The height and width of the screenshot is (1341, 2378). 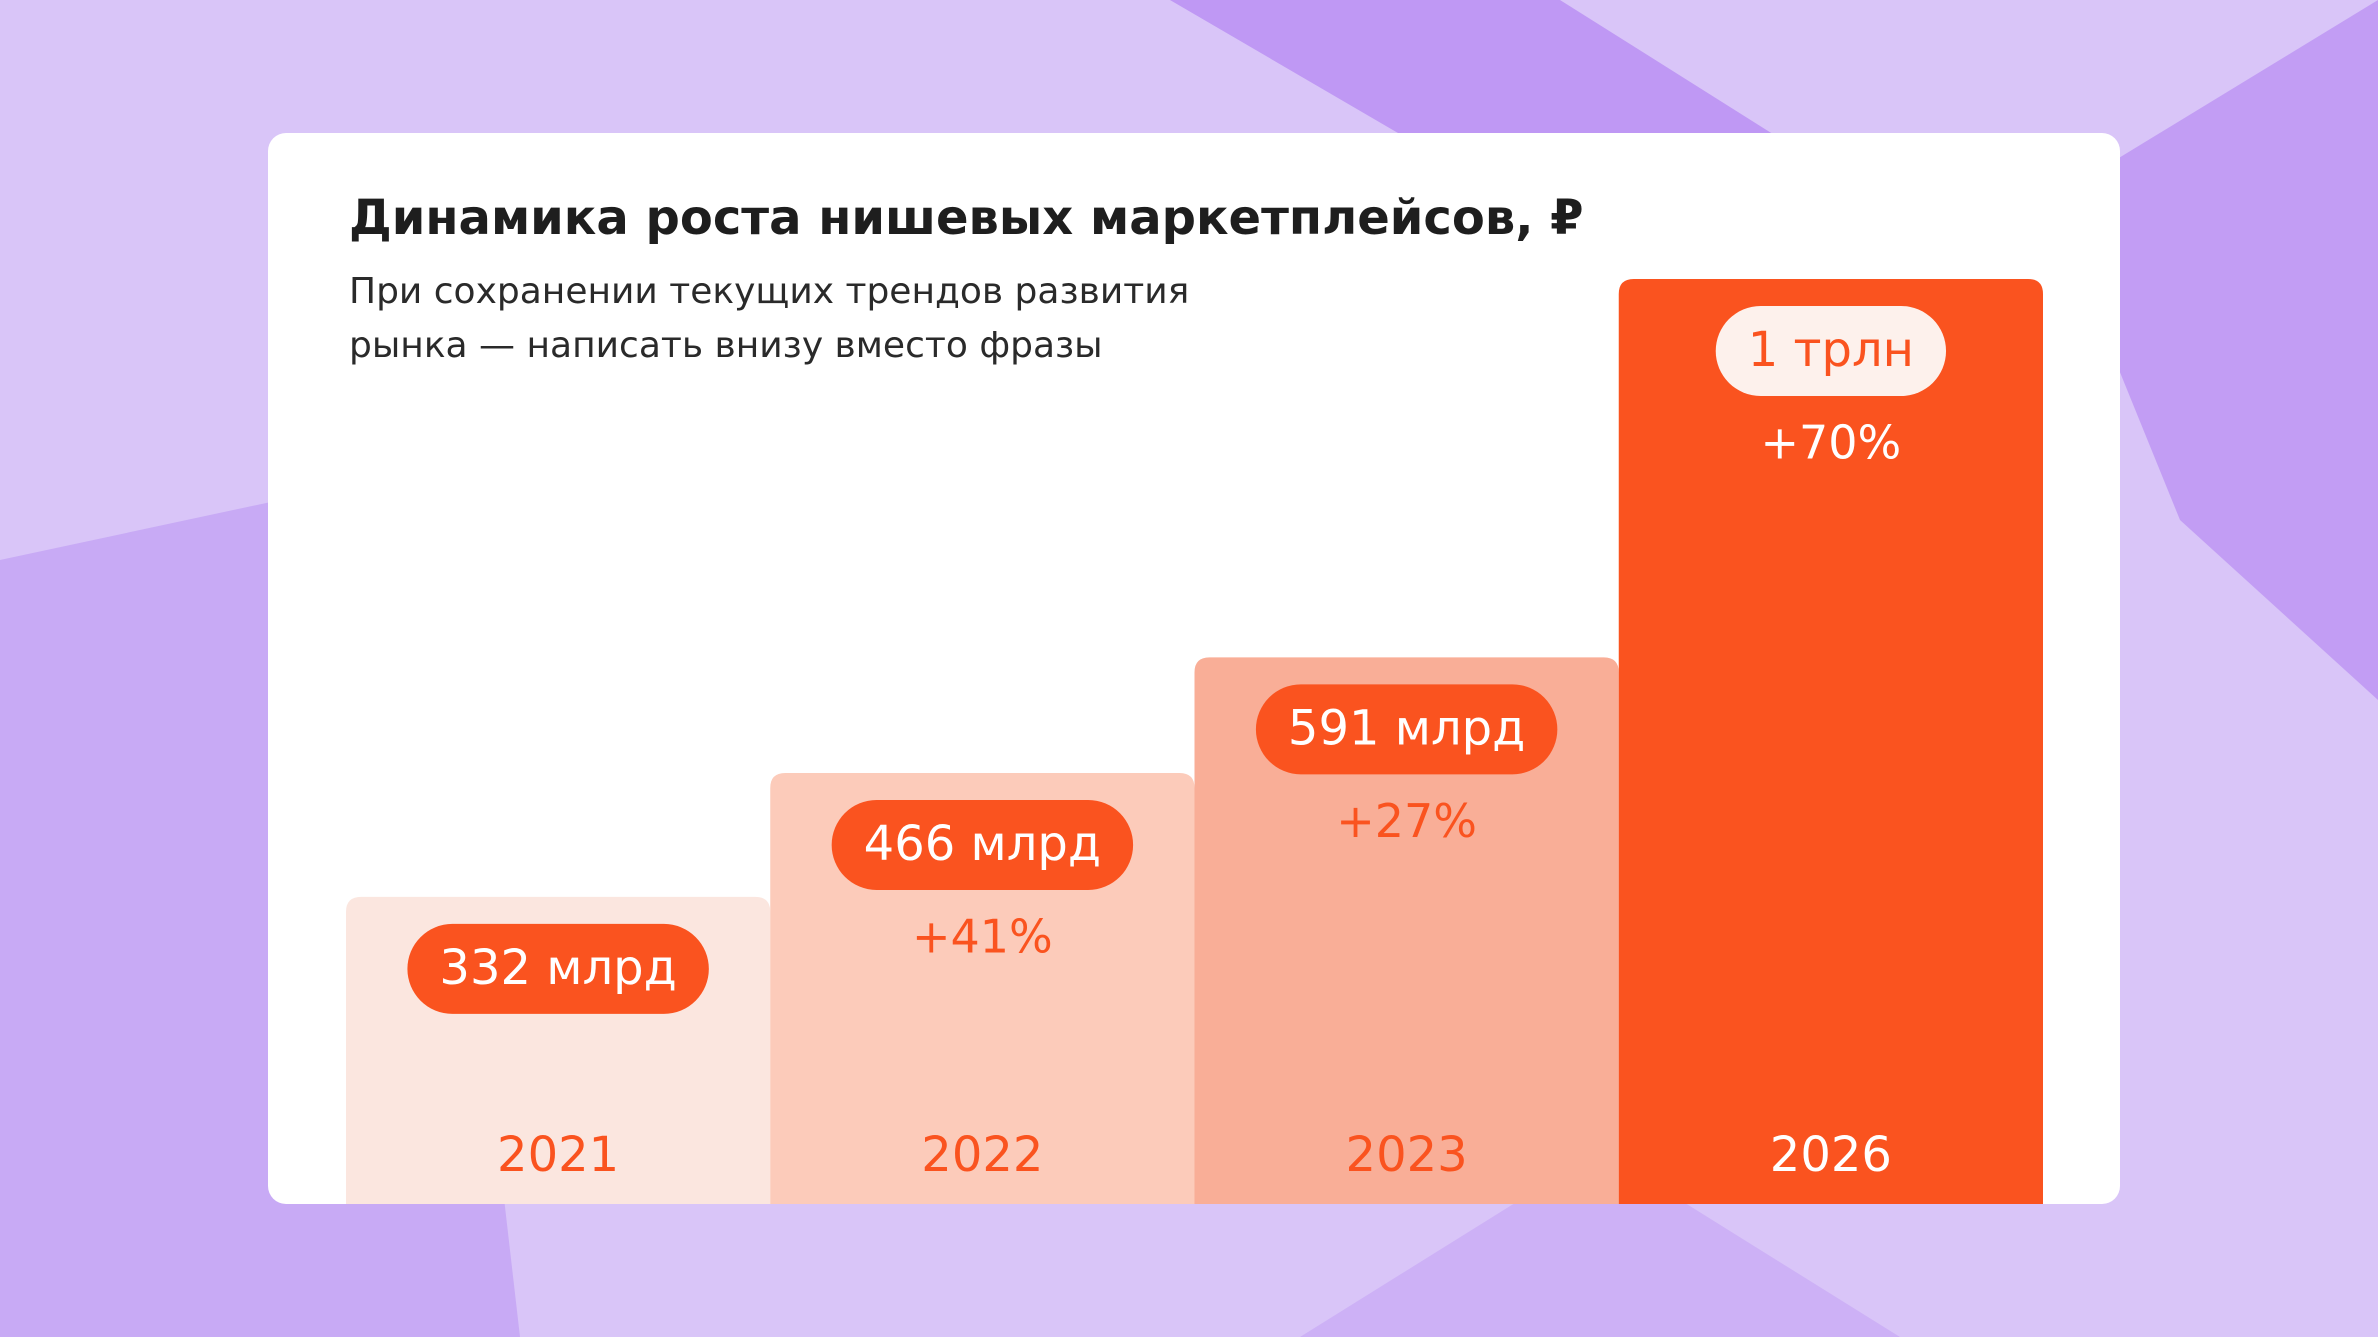 What do you see at coordinates (966, 218) in the screenshot?
I see `chart-title: Динамика роста нишевых маркетплейсов, ₽` at bounding box center [966, 218].